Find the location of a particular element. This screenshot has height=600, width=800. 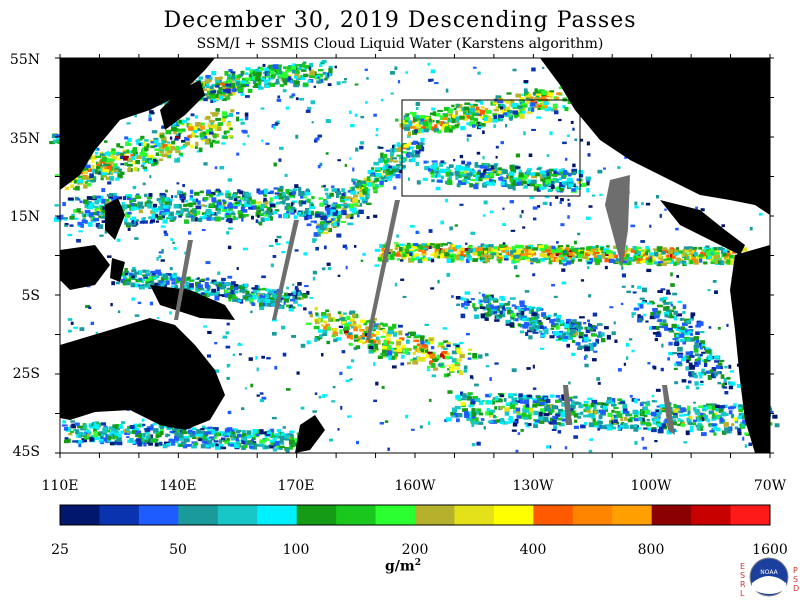

land-sulawesi is located at coordinates (117, 270).